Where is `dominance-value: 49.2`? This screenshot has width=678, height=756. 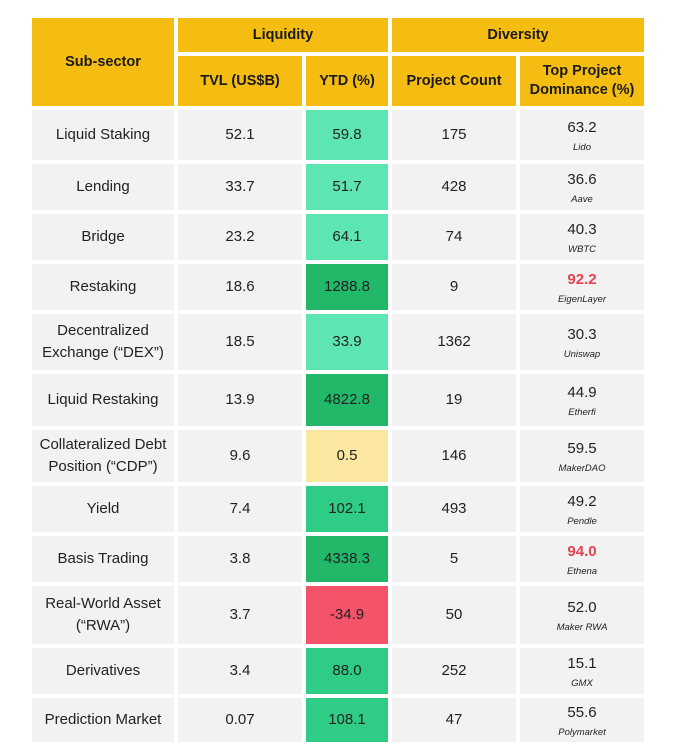 dominance-value: 49.2 is located at coordinates (582, 501).